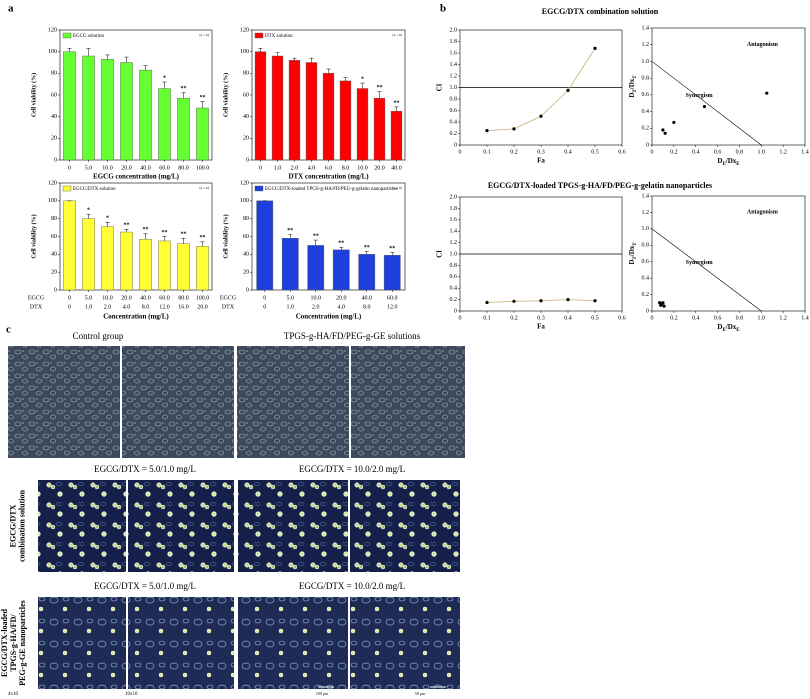 This screenshot has height=699, width=810. I want to click on y-axis-label: CI, so click(440, 254).